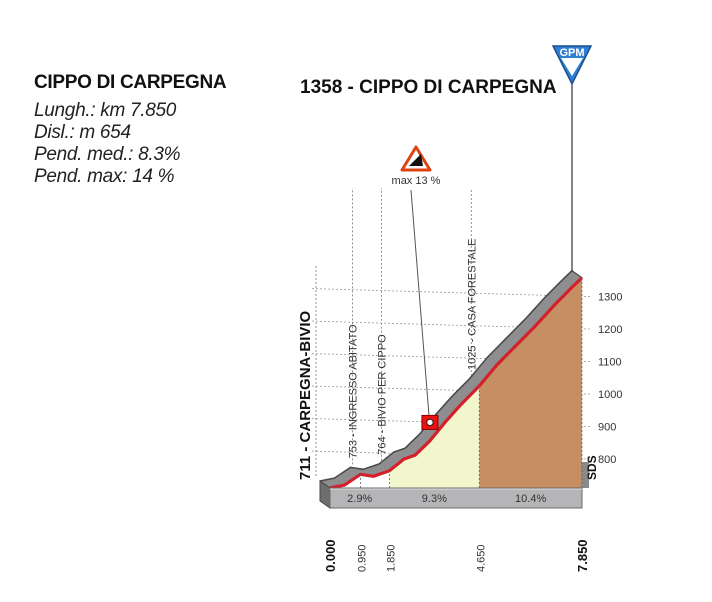 The image size is (712, 602). Describe the element at coordinates (434, 499) in the screenshot. I see `section-gradient-label: 9.3%` at that location.